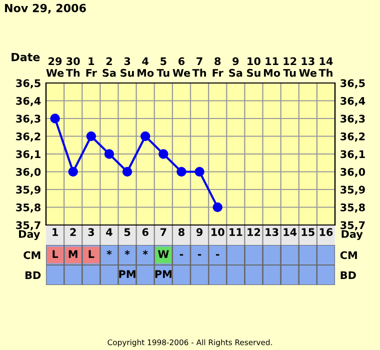  What do you see at coordinates (290, 232) in the screenshot?
I see `x-tick-label: 14` at bounding box center [290, 232].